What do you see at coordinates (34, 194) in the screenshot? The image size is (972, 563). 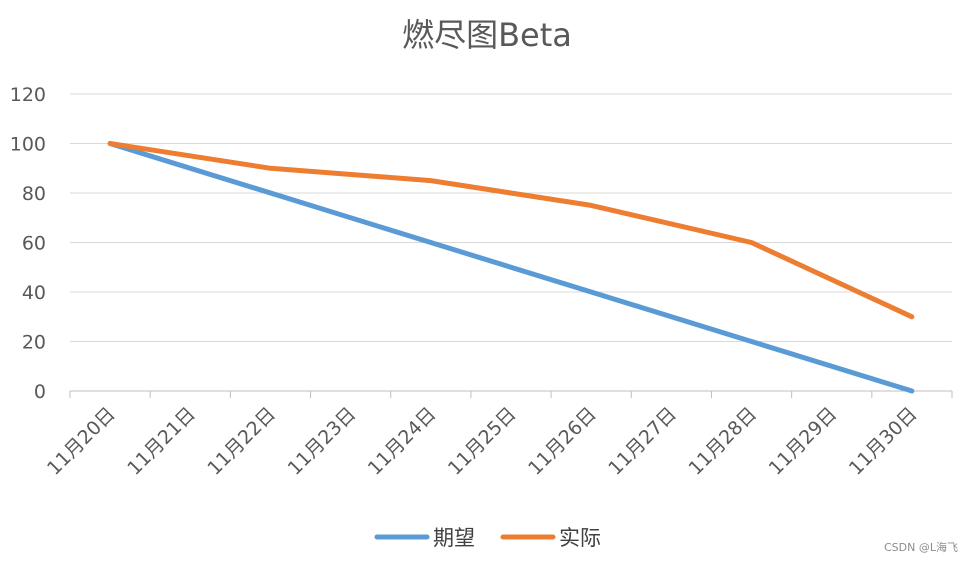 I see `y-tick-label: 80` at bounding box center [34, 194].